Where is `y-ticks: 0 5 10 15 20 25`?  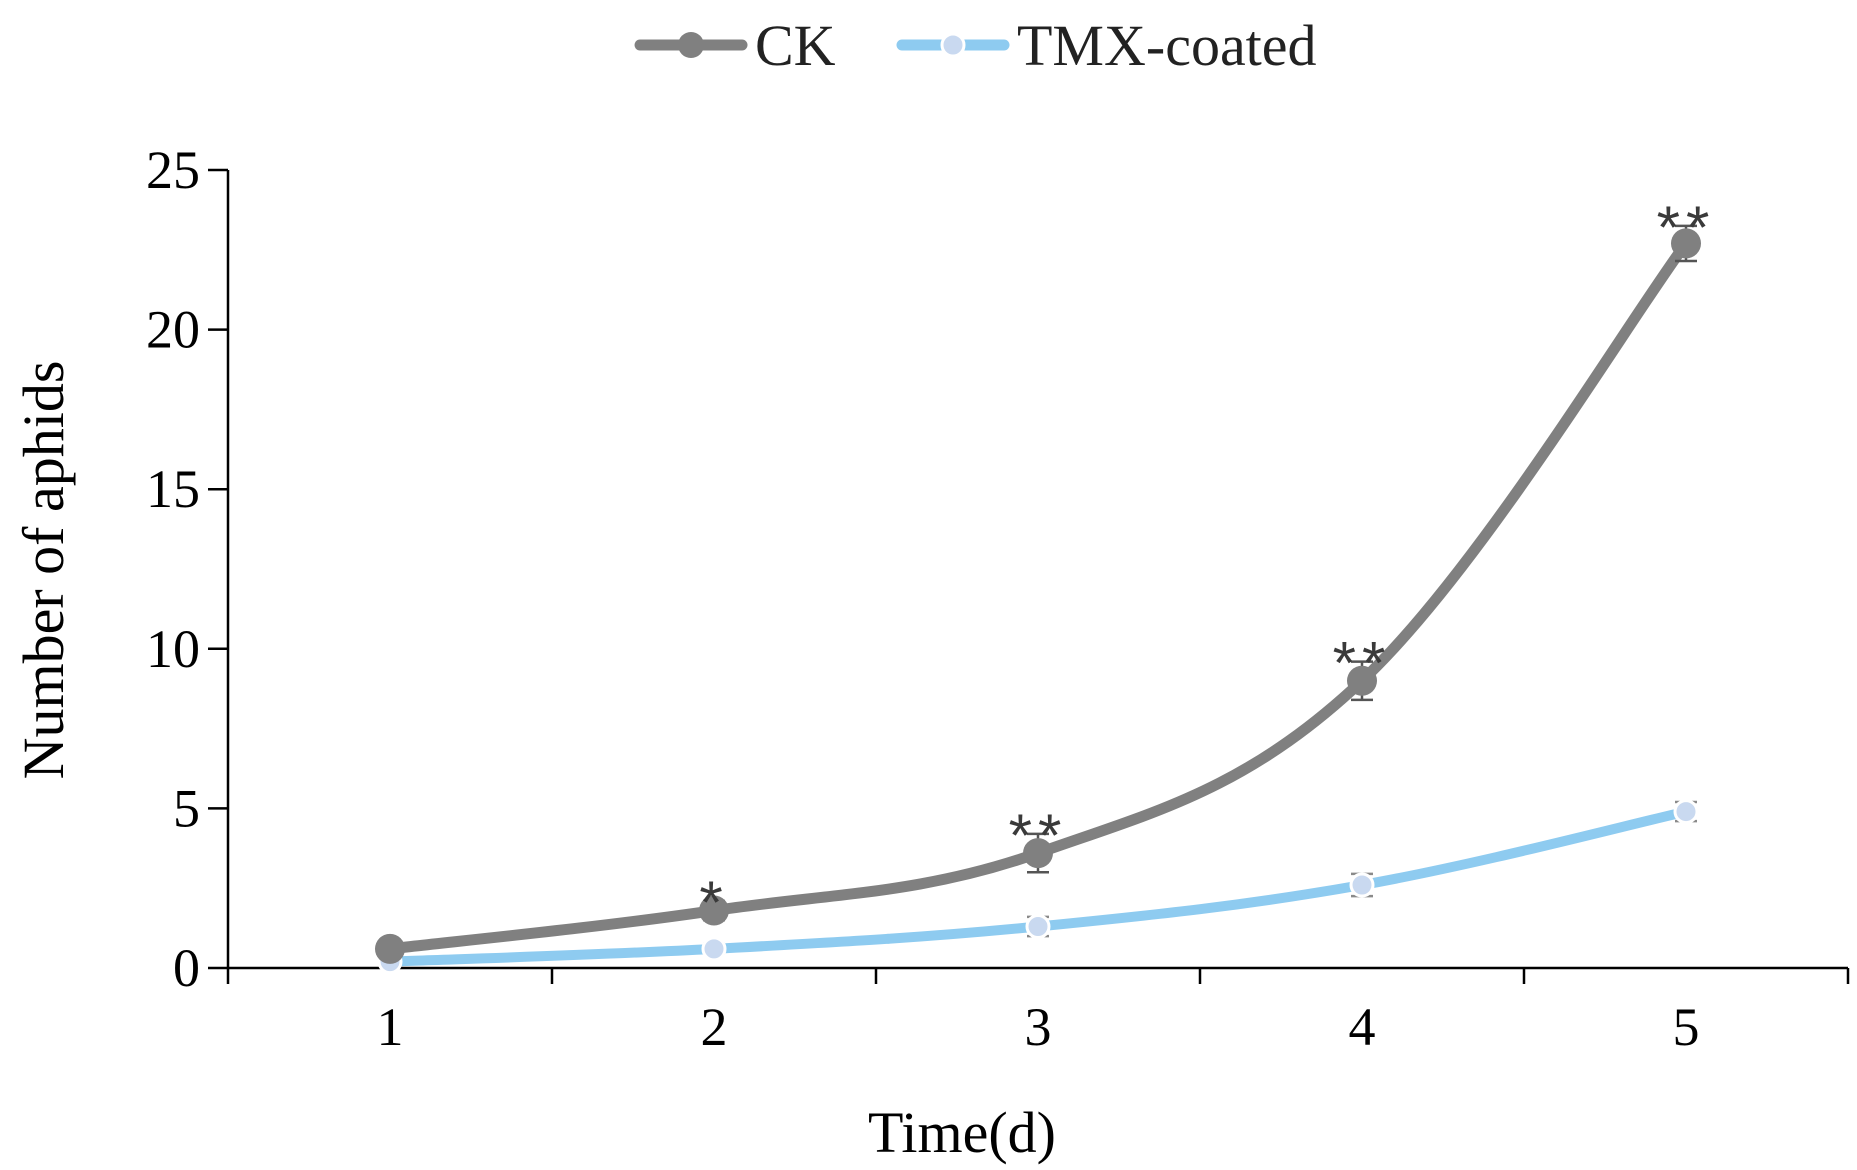
y-ticks: 0 5 10 15 20 25 is located at coordinates (187, 569).